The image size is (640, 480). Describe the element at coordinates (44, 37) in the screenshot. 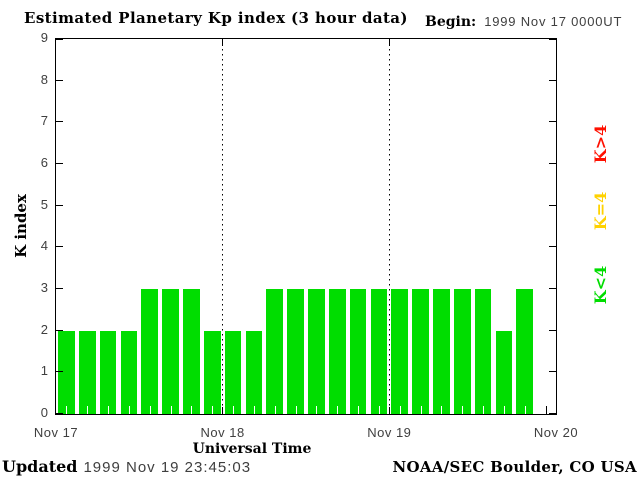

I see `y-axis-label: 9` at that location.